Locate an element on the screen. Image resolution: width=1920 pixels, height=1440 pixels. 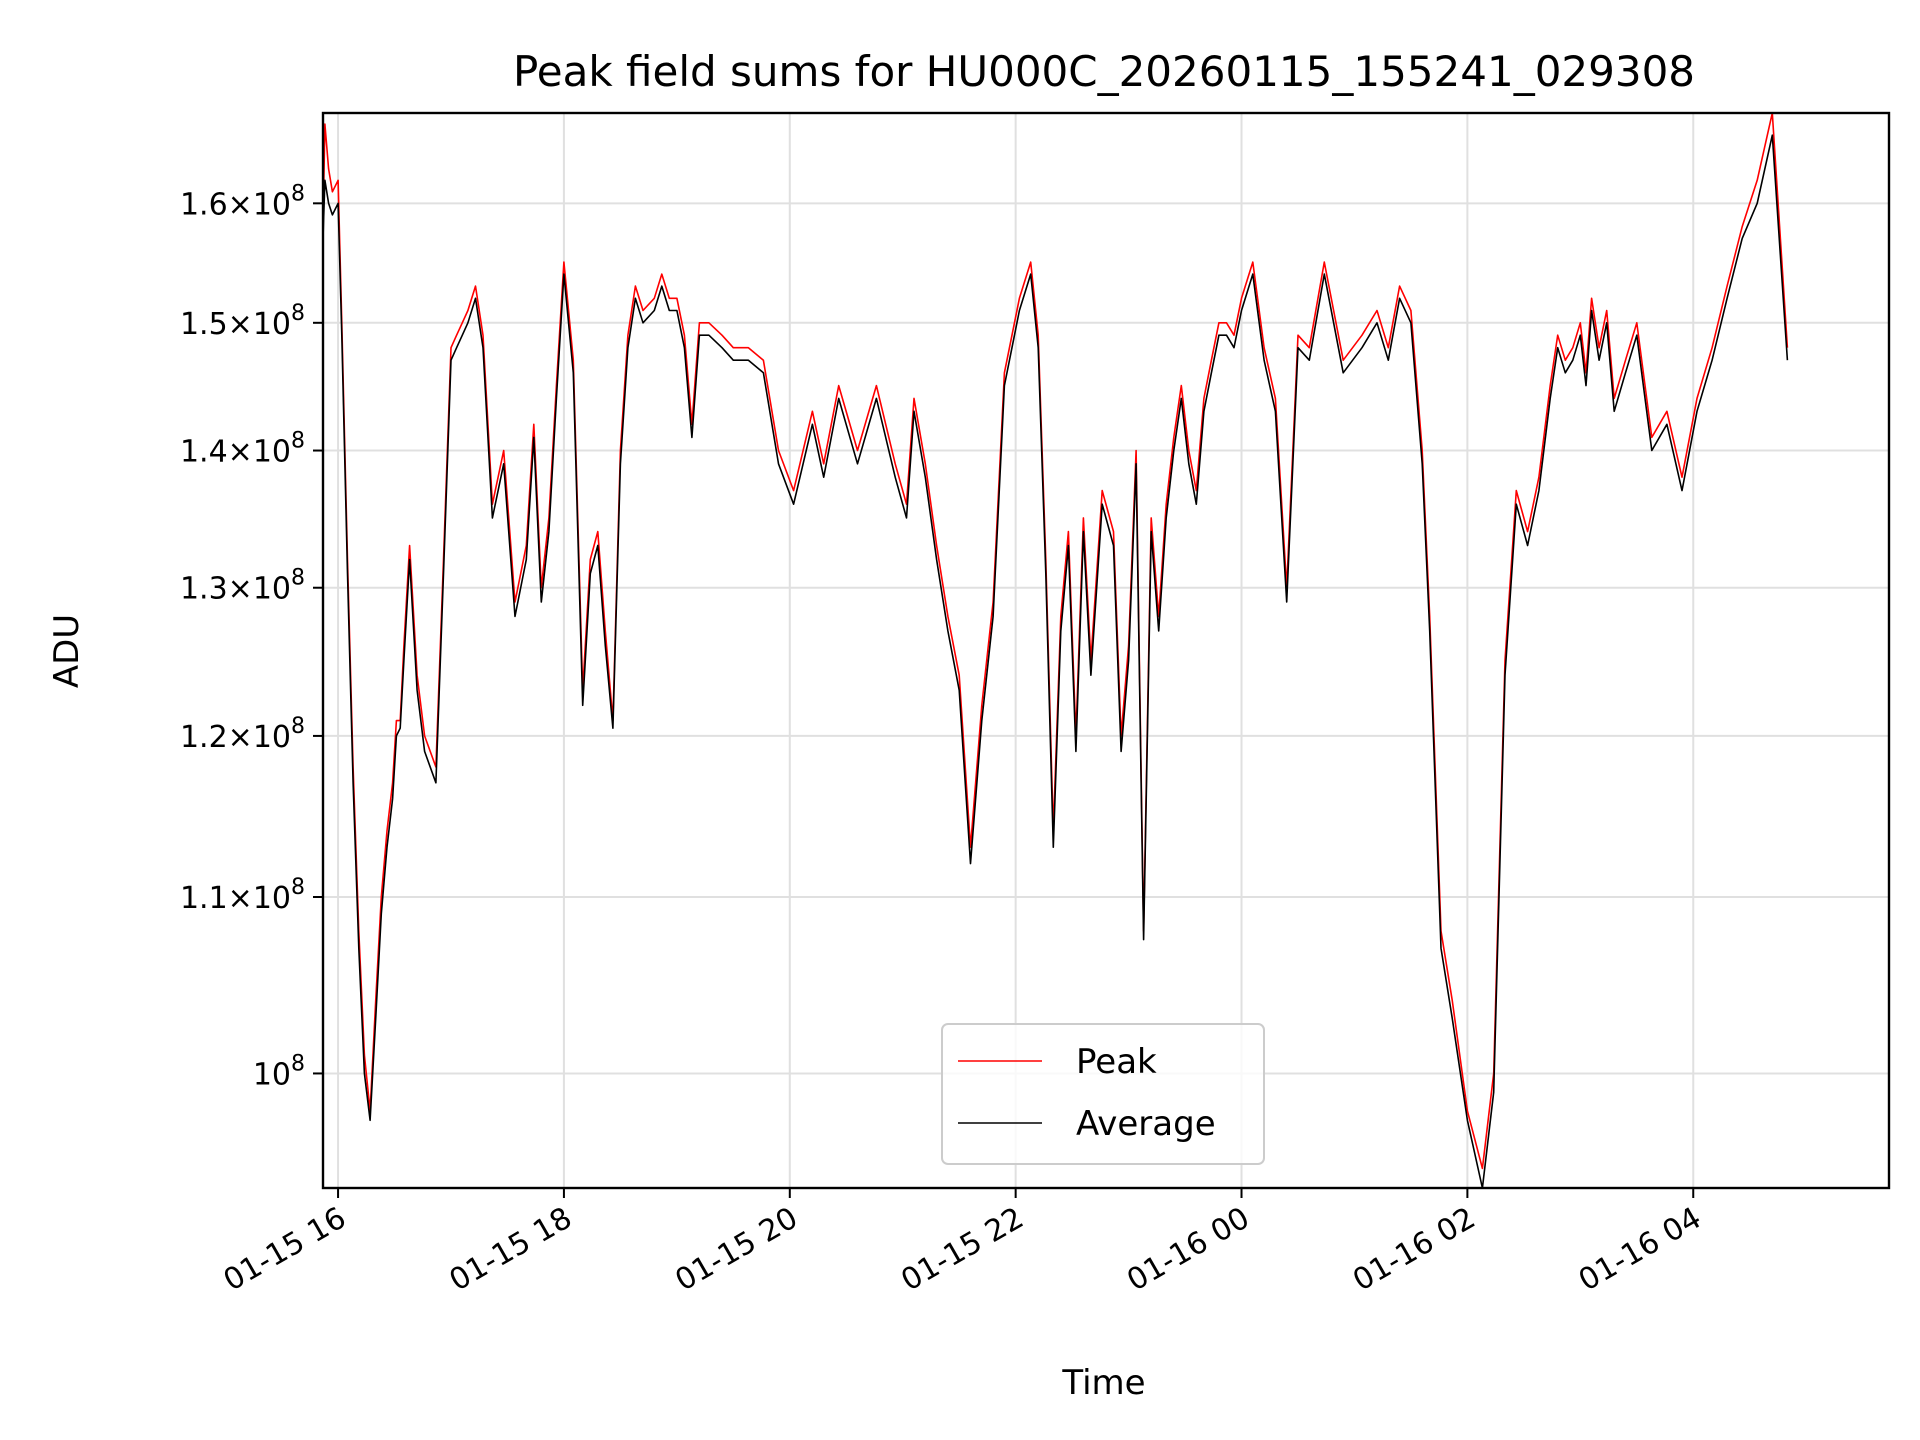
legend-label: Average is located at coordinates (1146, 1124).